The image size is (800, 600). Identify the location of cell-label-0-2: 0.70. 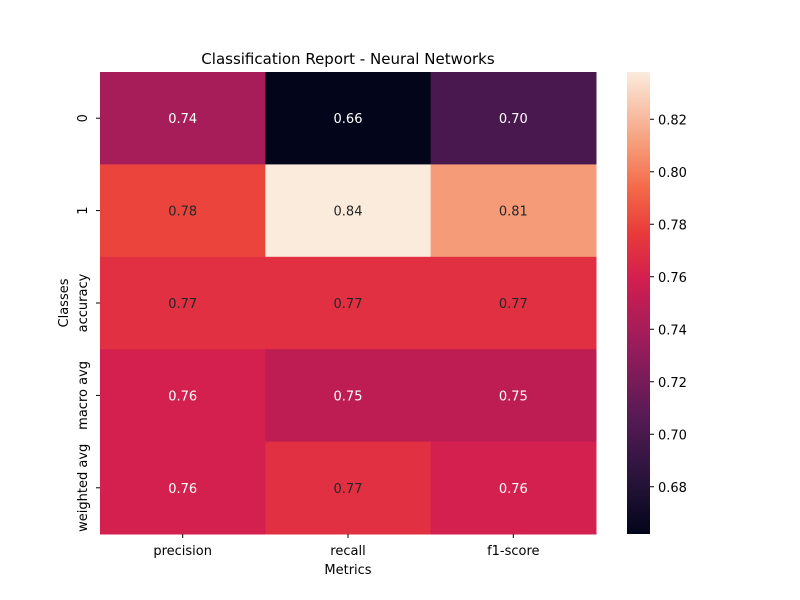
(513, 119).